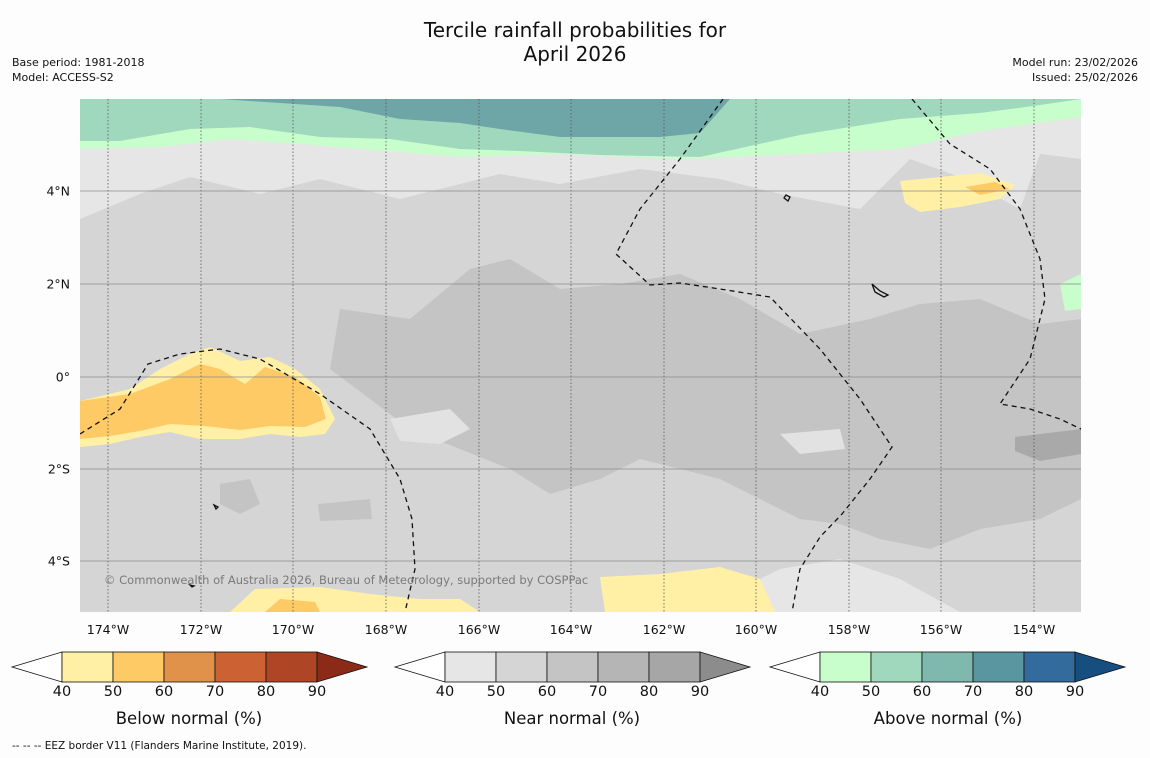 The image size is (1150, 758). What do you see at coordinates (189, 718) in the screenshot?
I see `colorbar-title-below: Below normal (%)` at bounding box center [189, 718].